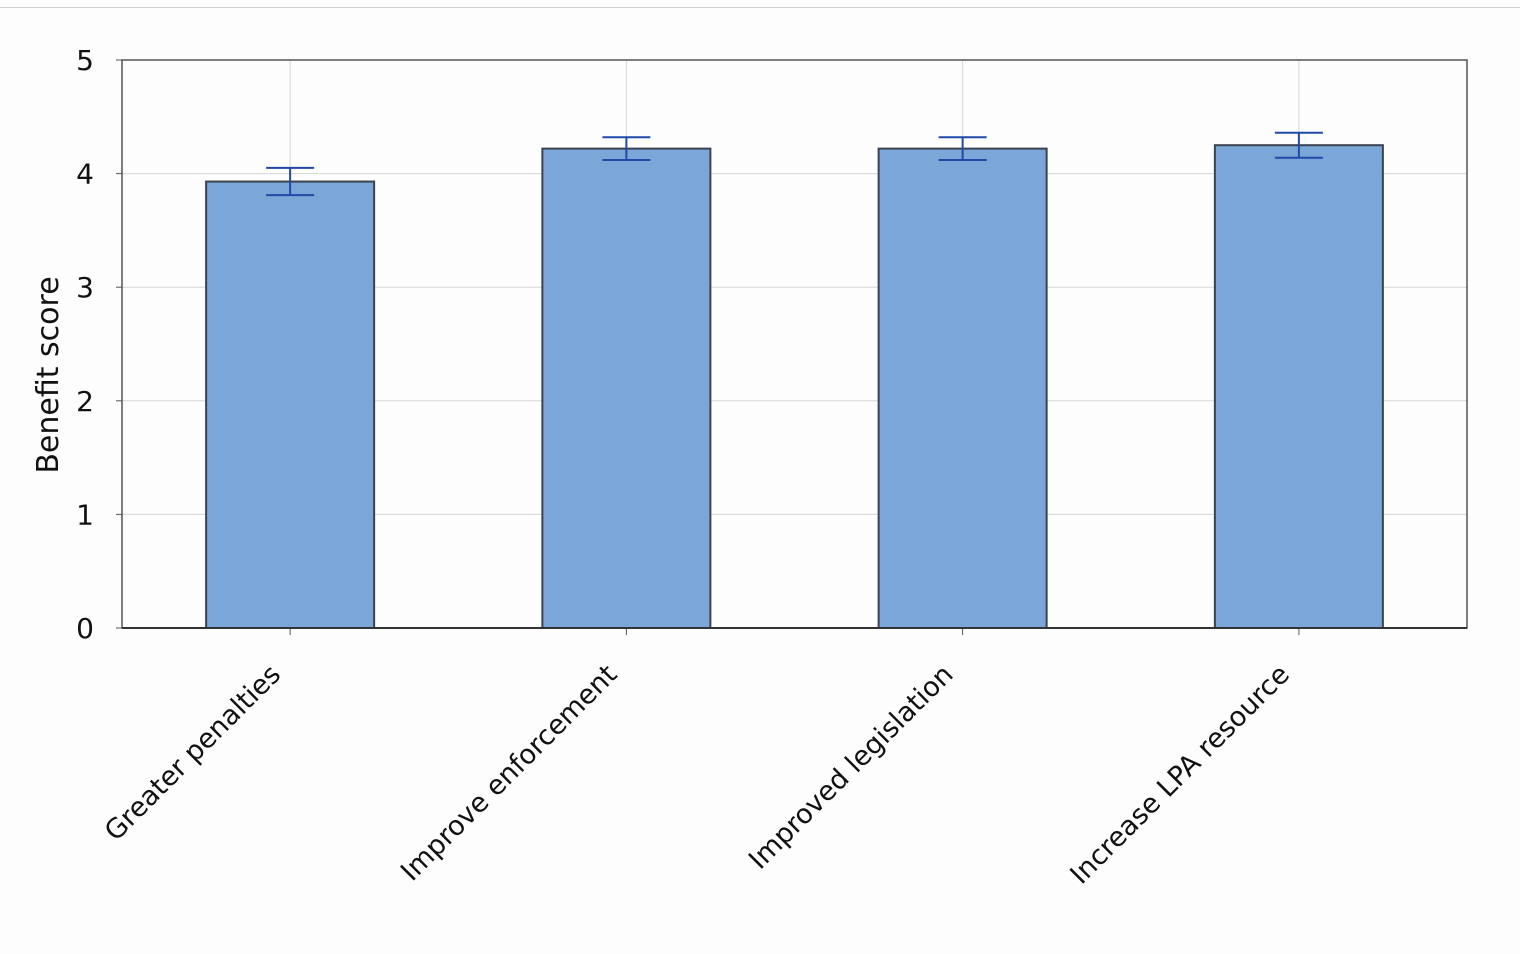  I want to click on y-tick-label: 4, so click(85, 174).